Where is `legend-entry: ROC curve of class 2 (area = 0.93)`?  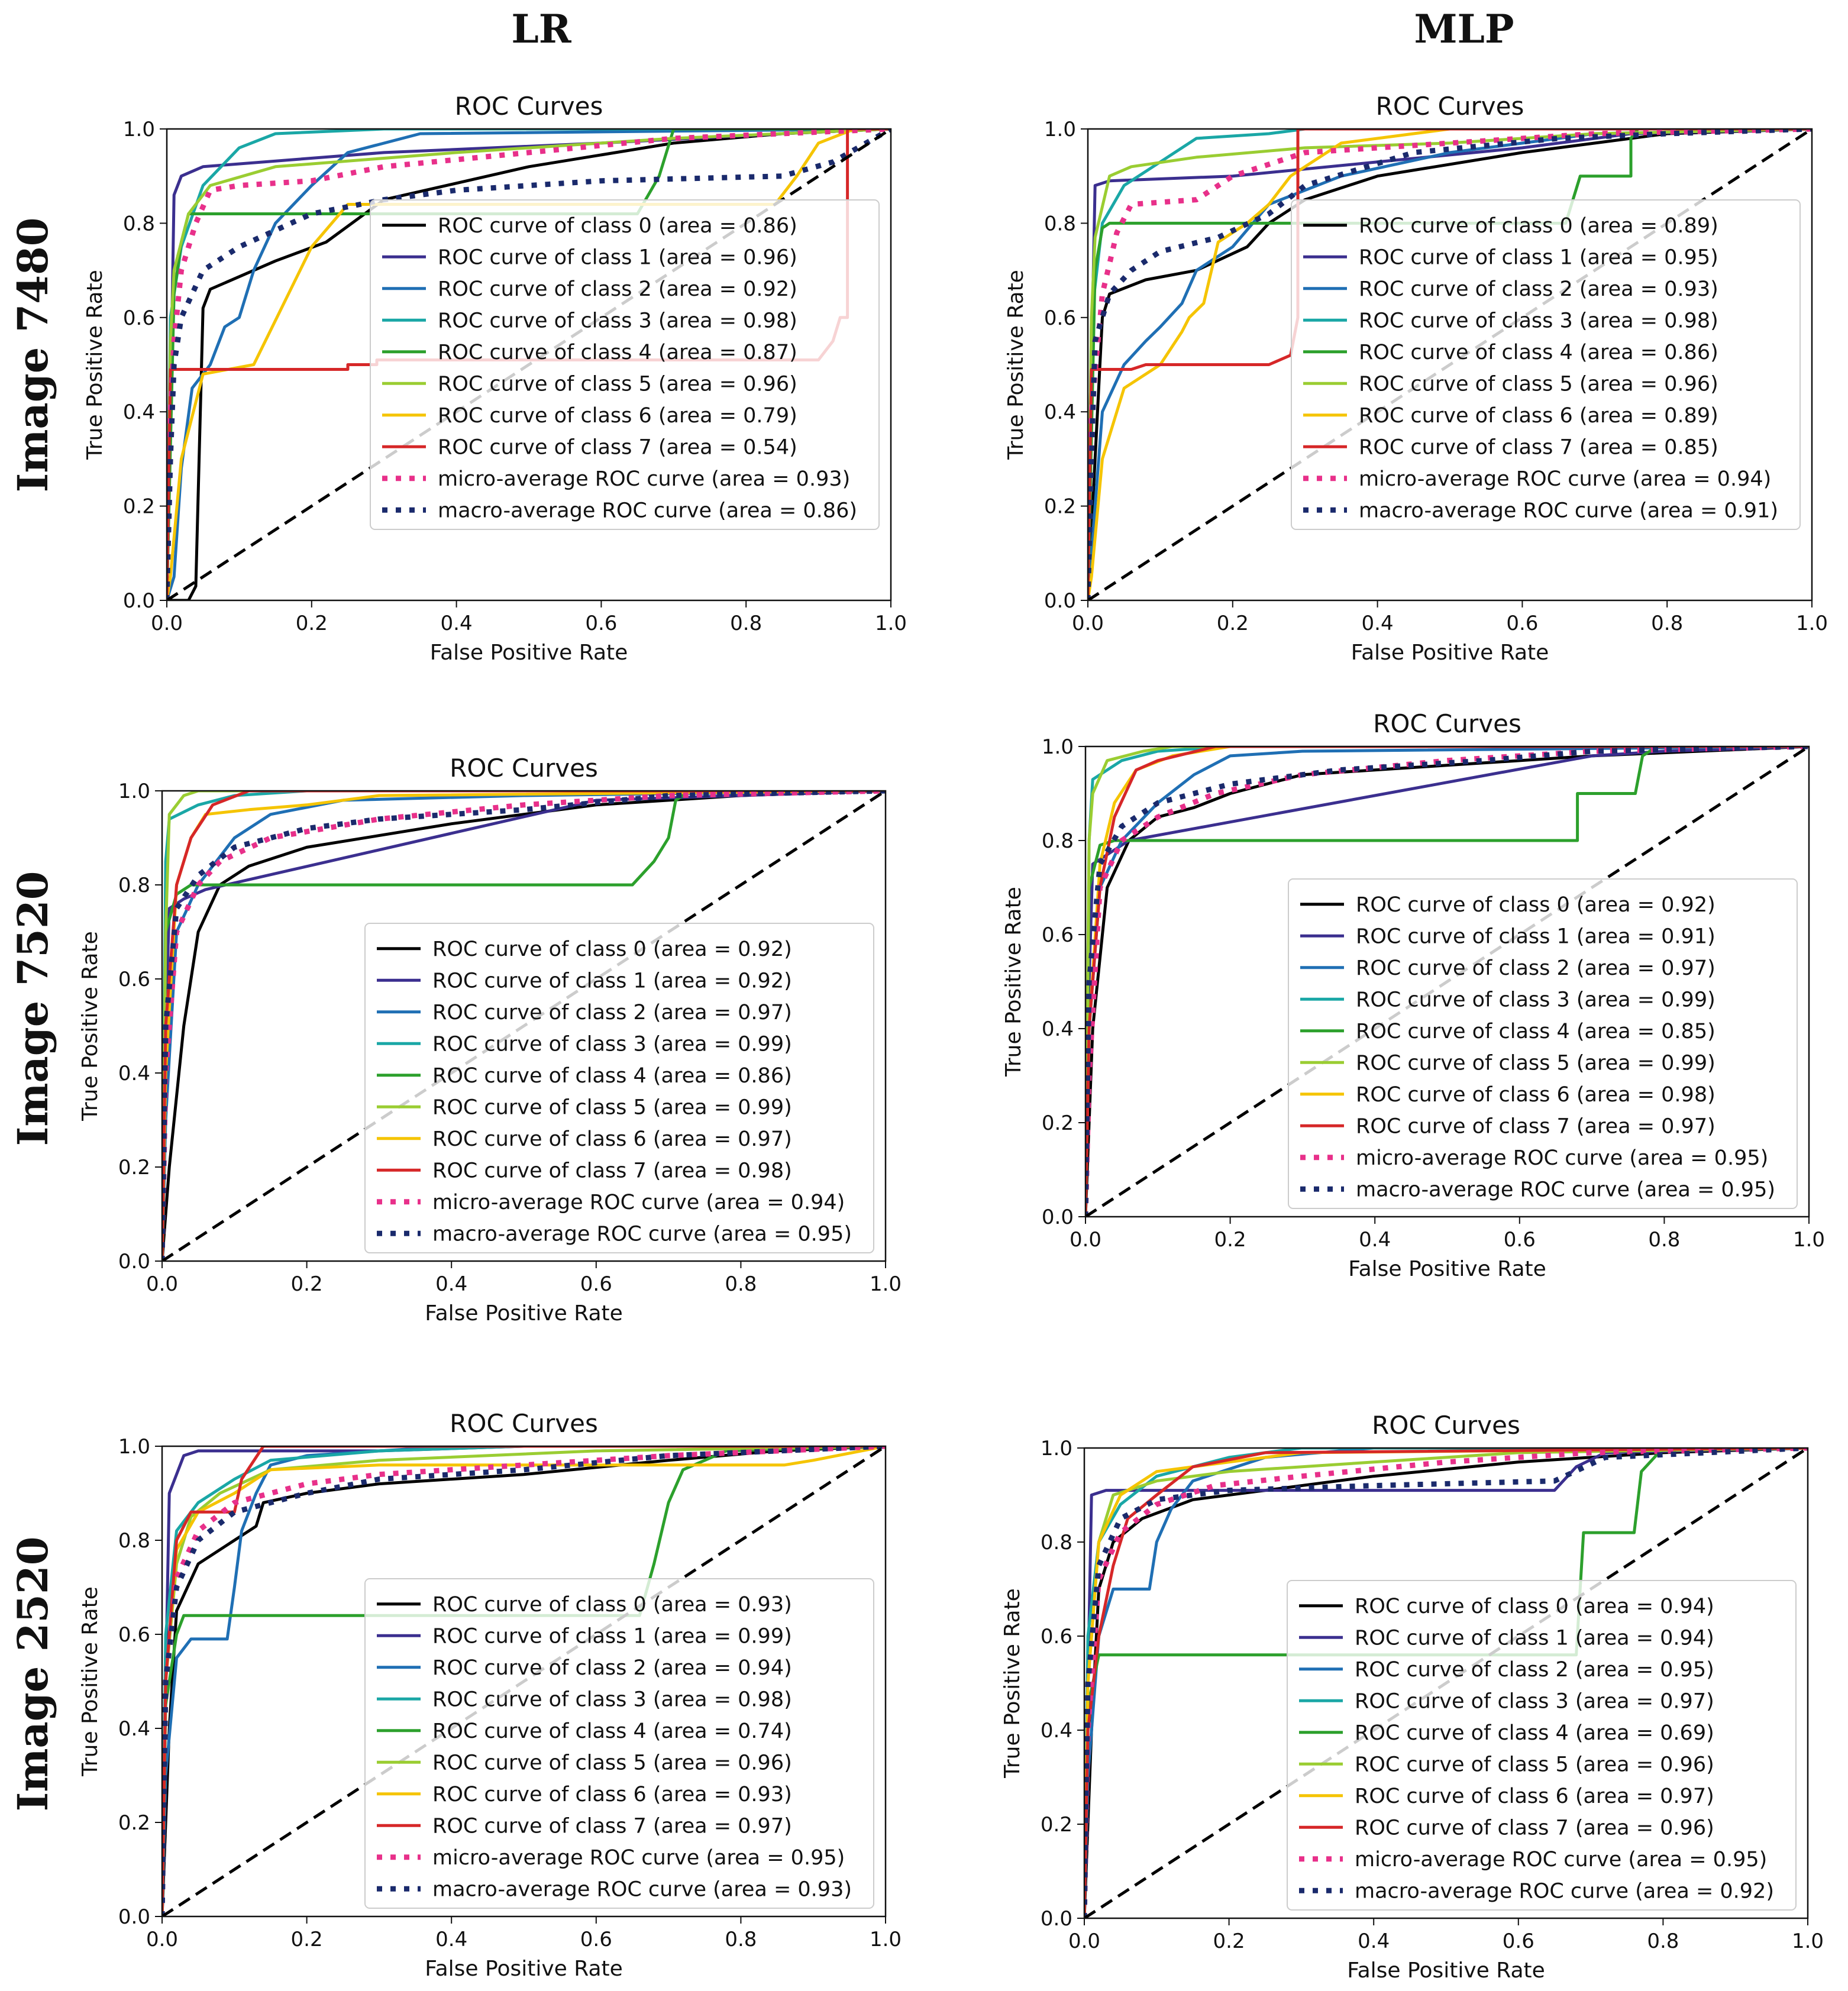 legend-entry: ROC curve of class 2 (area = 0.93) is located at coordinates (1538, 289).